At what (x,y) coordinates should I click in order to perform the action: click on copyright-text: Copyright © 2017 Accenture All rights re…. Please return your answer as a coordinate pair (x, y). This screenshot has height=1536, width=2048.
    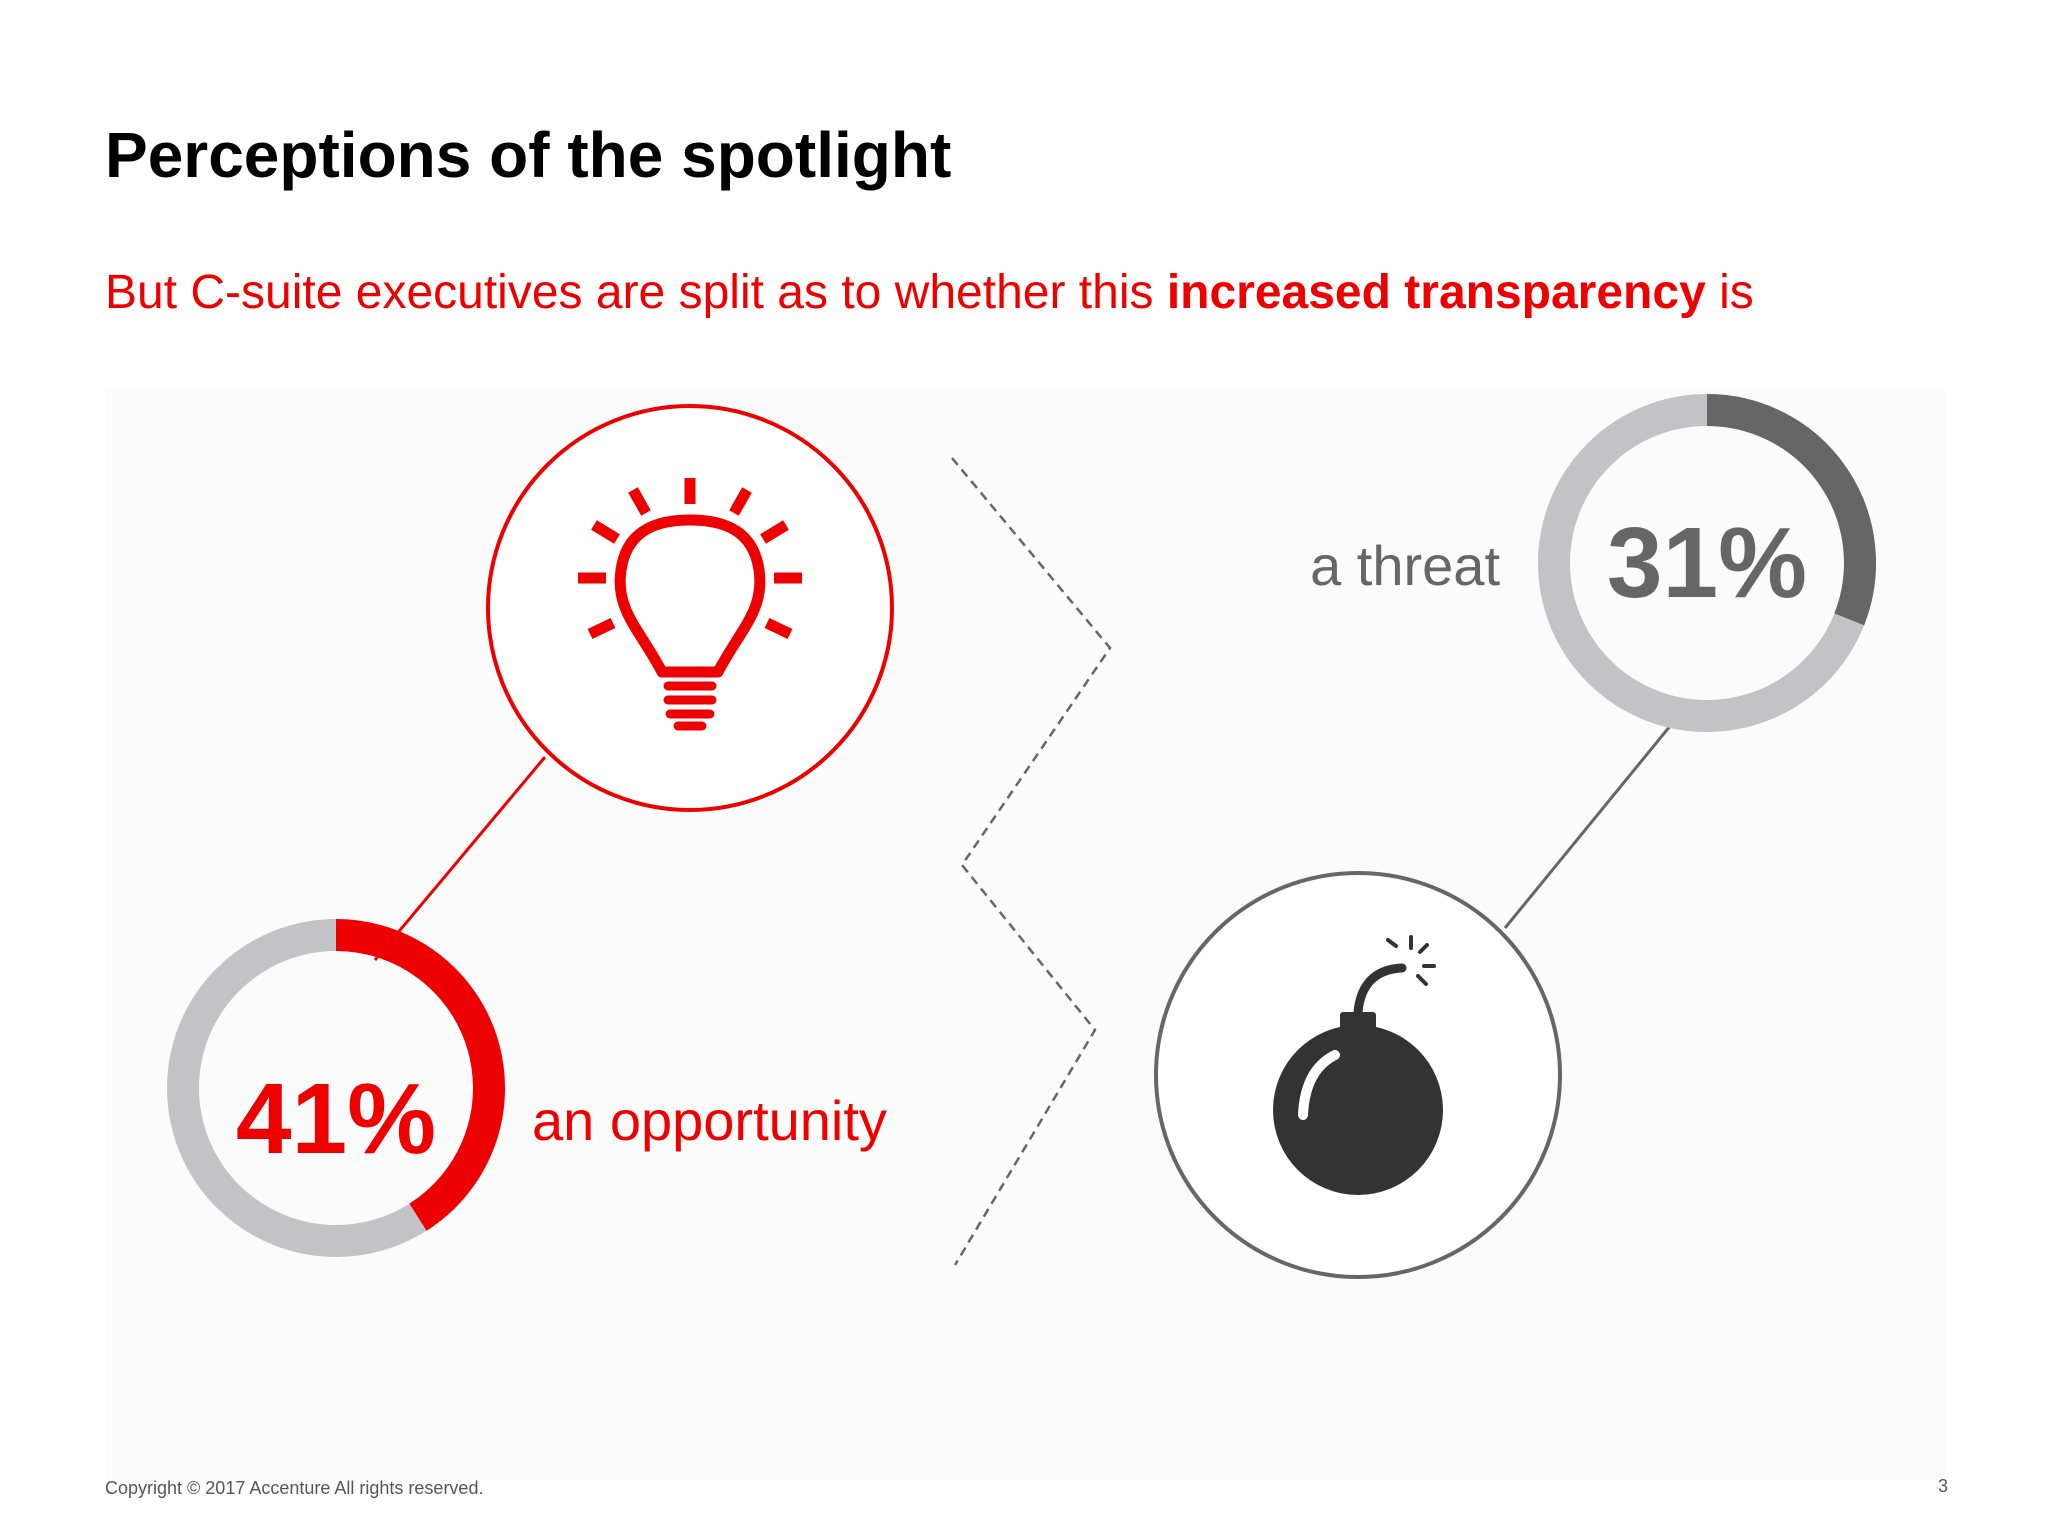
    Looking at the image, I should click on (294, 1488).